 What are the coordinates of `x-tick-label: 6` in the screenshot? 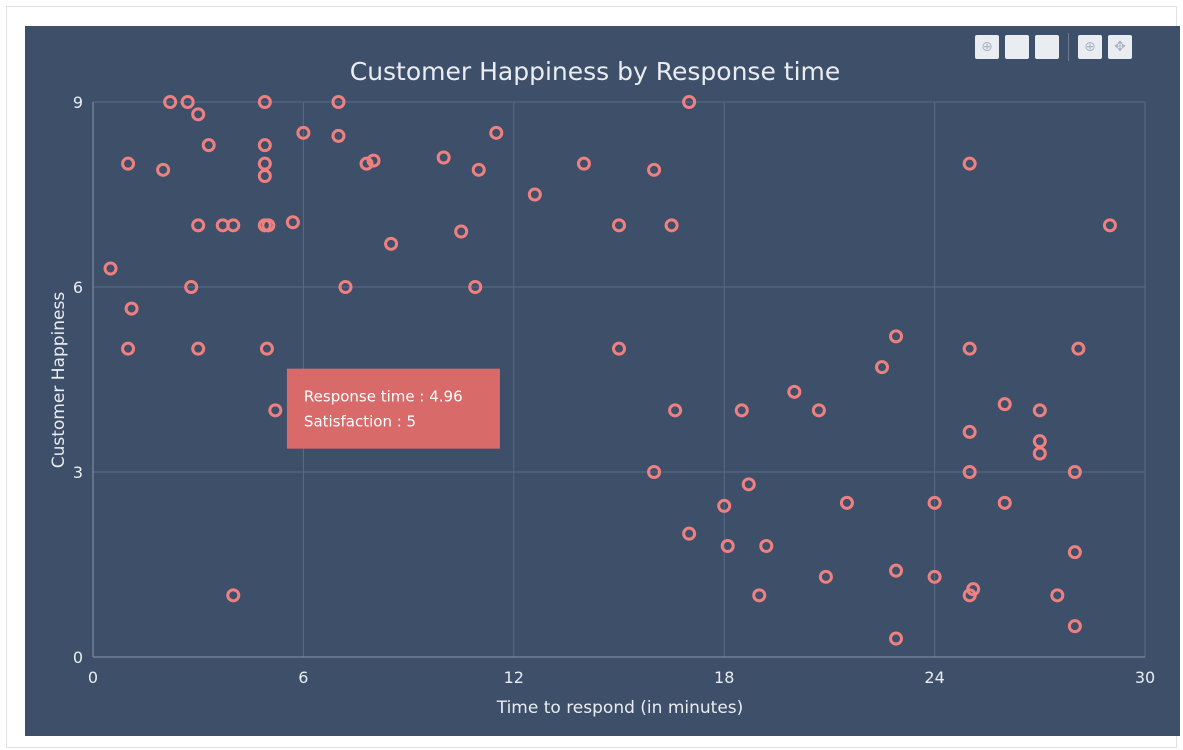 It's located at (303, 677).